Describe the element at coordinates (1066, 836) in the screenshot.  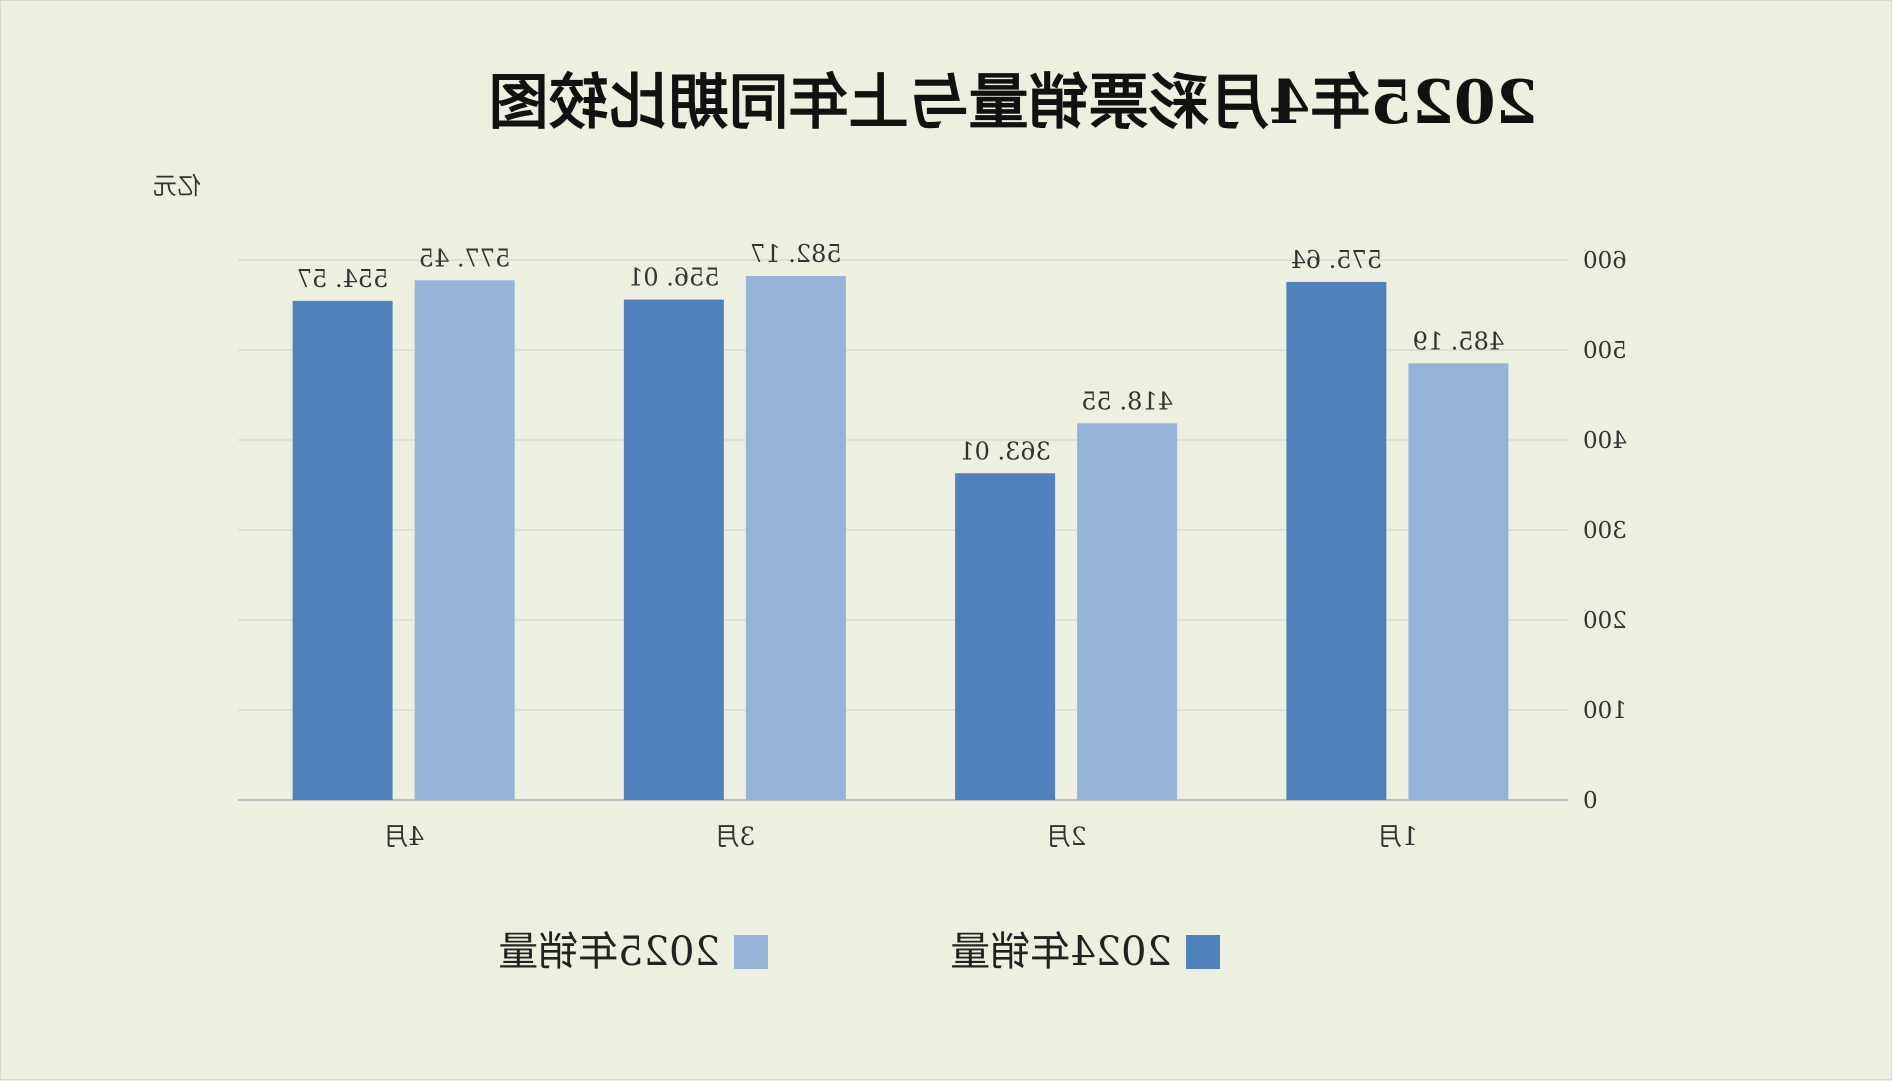
I see `x-tick-label: 2月` at that location.